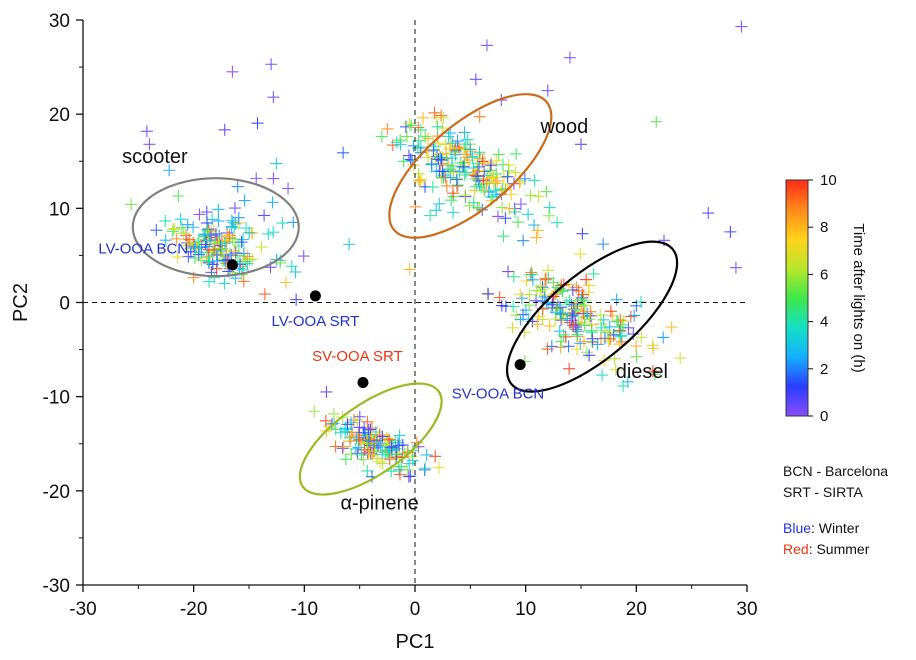 This screenshot has height=660, width=916. What do you see at coordinates (59, 115) in the screenshot?
I see `y-tick-label: 20` at bounding box center [59, 115].